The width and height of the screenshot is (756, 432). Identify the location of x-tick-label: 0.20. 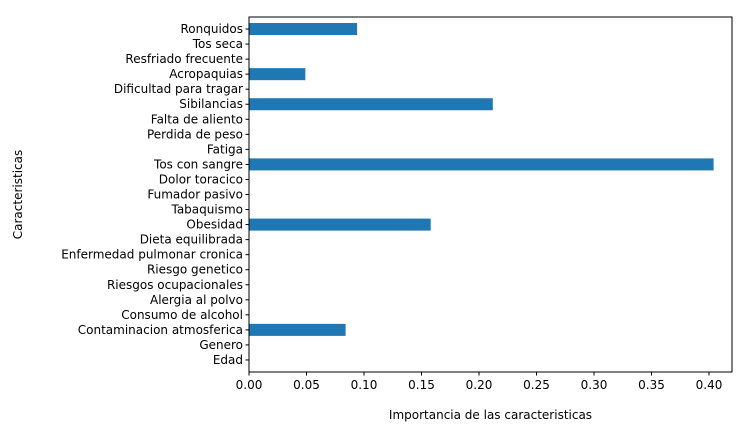
(479, 385).